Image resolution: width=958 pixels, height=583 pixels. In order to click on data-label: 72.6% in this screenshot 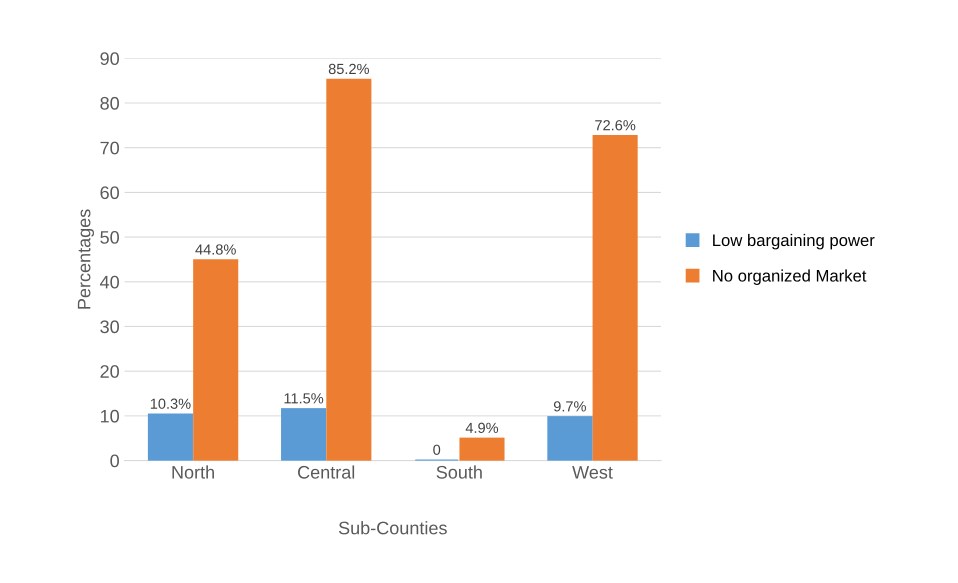, I will do `click(615, 125)`.